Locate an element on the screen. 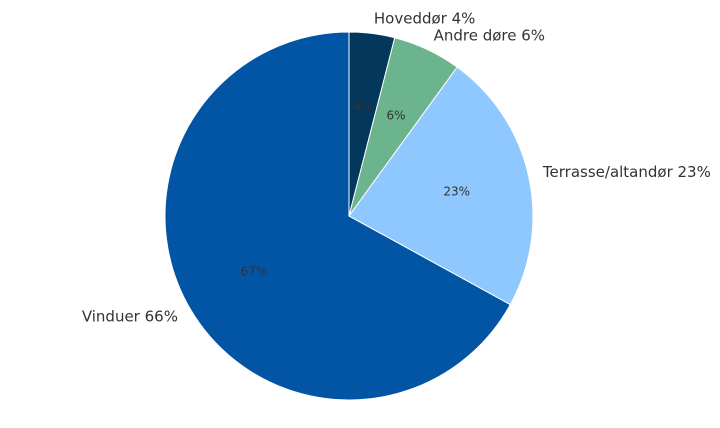 This screenshot has width=720, height=428. pie-inner-labels: 4% 6% 23% 67% is located at coordinates (355, 189).